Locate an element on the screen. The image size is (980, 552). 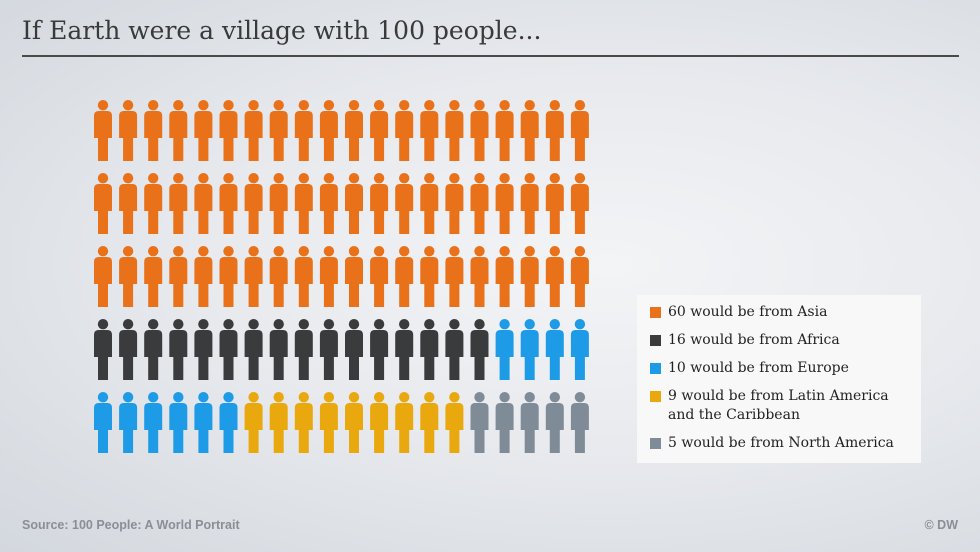
legend-label: 16 would be from Africa is located at coordinates (754, 340).